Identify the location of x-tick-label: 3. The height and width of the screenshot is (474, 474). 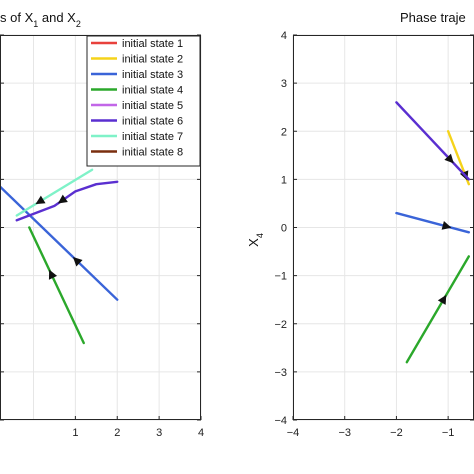
(159, 433).